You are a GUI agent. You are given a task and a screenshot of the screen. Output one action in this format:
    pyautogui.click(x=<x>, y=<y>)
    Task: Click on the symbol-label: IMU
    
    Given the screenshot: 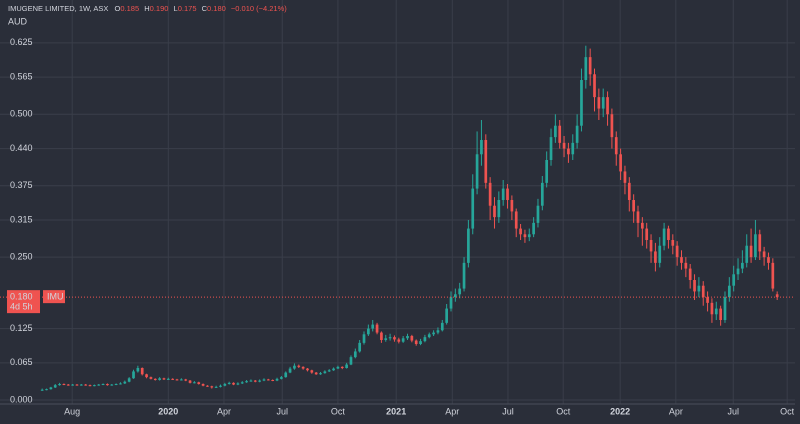 What is the action you would take?
    pyautogui.click(x=55, y=297)
    